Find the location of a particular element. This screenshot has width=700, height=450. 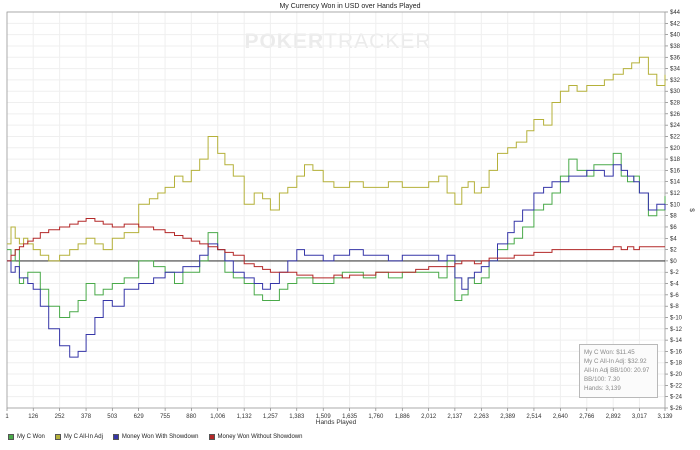

legend-label: My C All-In Adj is located at coordinates (83, 437).